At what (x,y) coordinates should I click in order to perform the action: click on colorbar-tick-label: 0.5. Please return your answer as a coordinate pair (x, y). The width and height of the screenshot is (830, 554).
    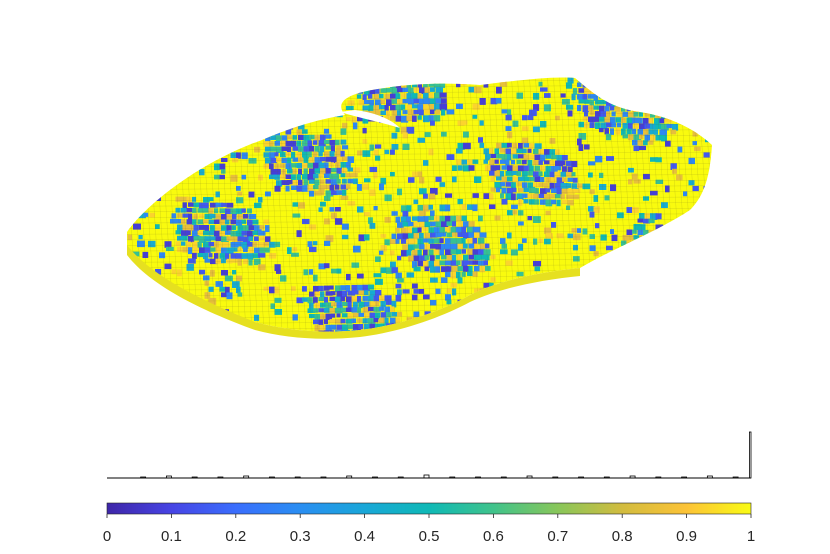
    Looking at the image, I should click on (429, 536).